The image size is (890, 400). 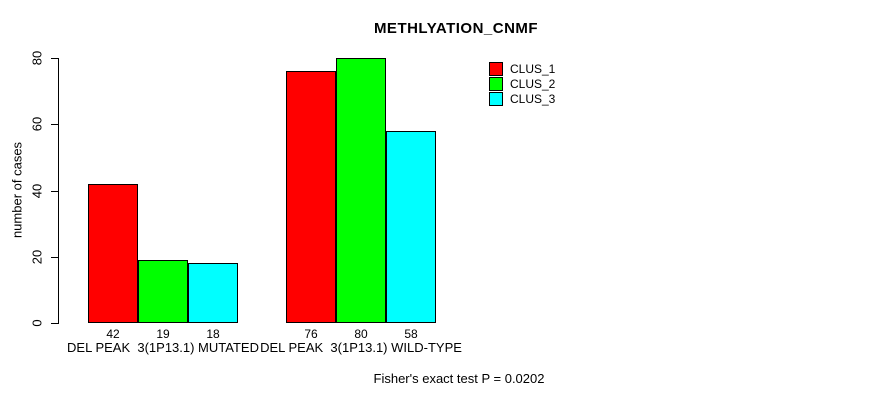 I want to click on legend: CLUS_1 CLUS_2 CLUS_3, so click(x=522, y=83).